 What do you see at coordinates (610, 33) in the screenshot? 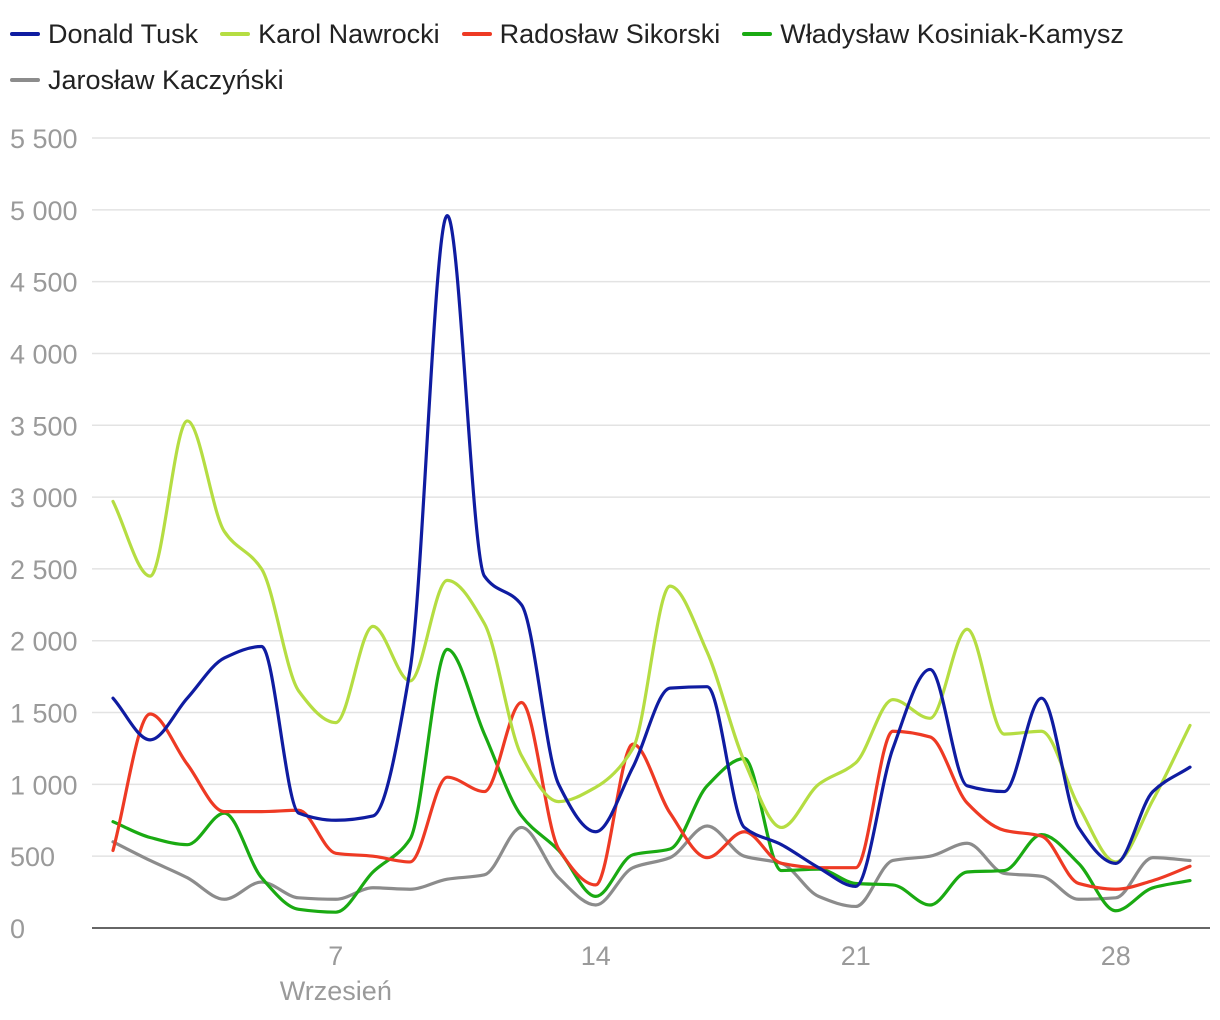
I see `legend-label-radoslaw-sikorski: Radosław Sikorski` at bounding box center [610, 33].